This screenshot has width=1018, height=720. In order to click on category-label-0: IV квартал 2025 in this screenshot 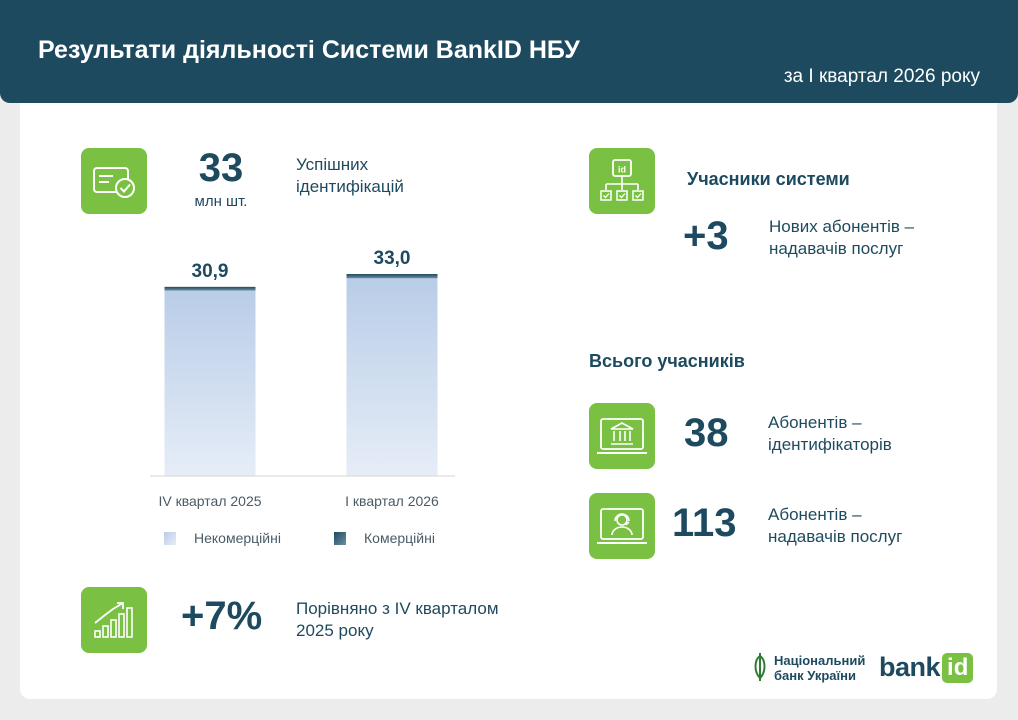, I will do `click(209, 501)`.